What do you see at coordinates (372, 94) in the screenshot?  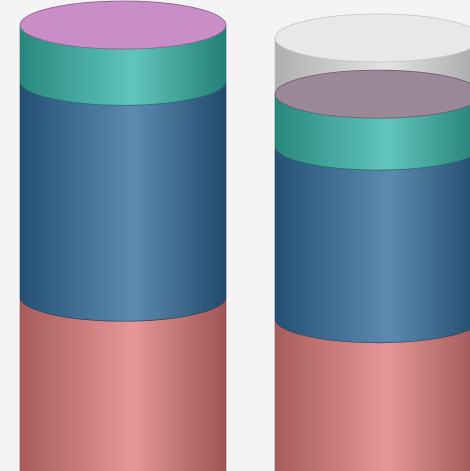 I see `cylinder-2-top-cap` at bounding box center [372, 94].